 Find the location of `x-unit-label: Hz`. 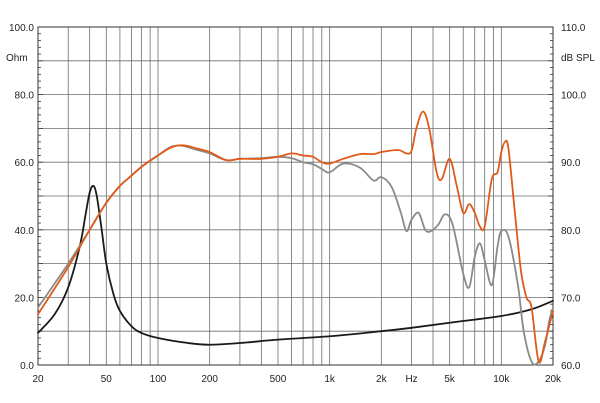

x-unit-label: Hz is located at coordinates (411, 379).